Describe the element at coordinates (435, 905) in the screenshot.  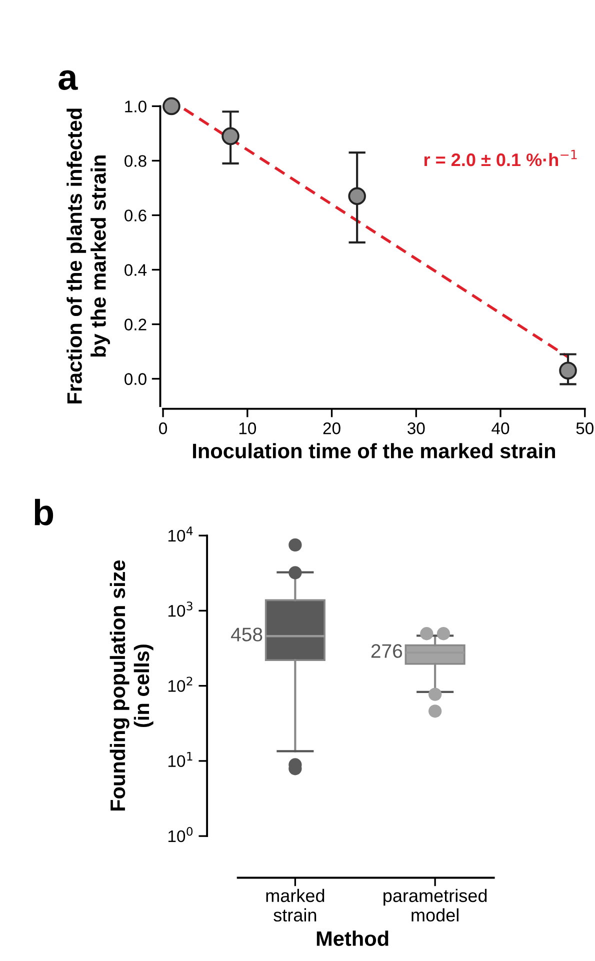
I see `x-tick-label: parametrised model` at that location.